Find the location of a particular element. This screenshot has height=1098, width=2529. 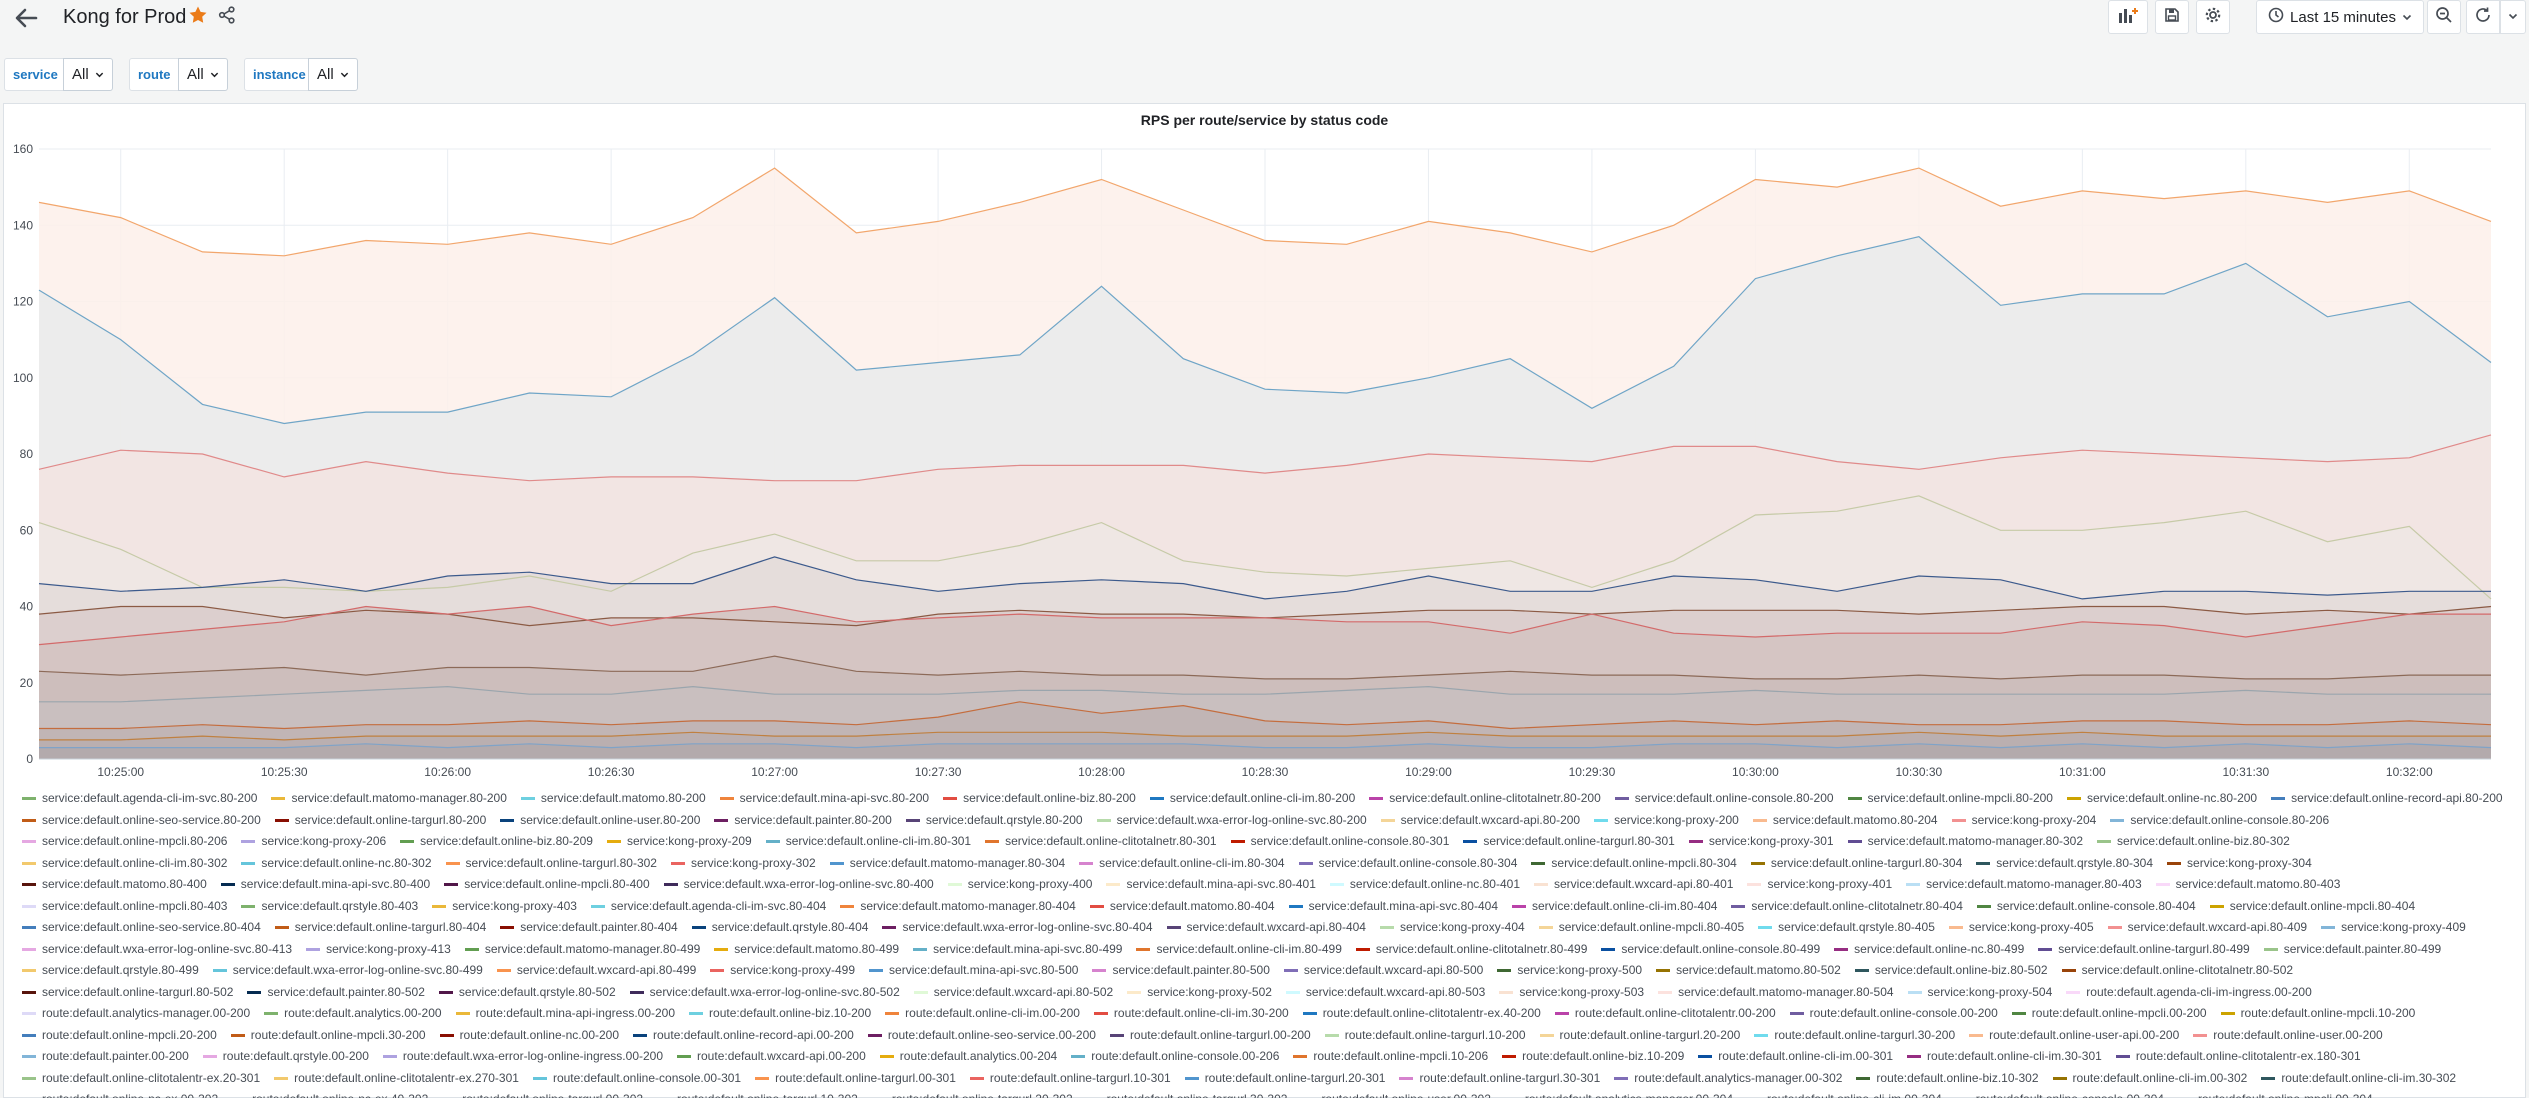

legend-item: route:default.online-mpcli.00-200 is located at coordinates (2109, 1014).